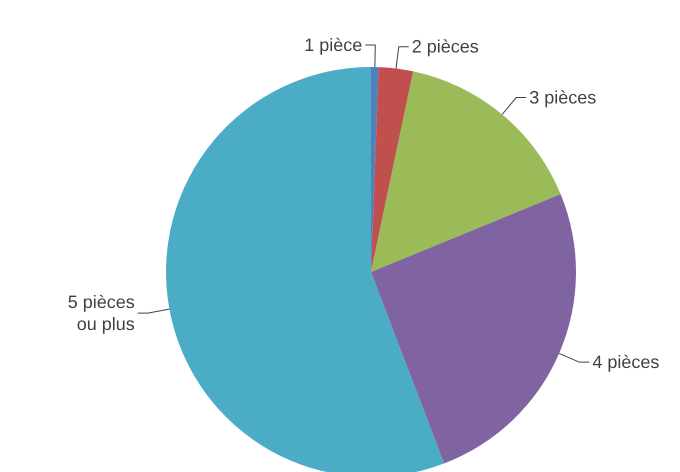 This screenshot has width=680, height=472. I want to click on slice-label: 3 pièces, so click(562, 98).